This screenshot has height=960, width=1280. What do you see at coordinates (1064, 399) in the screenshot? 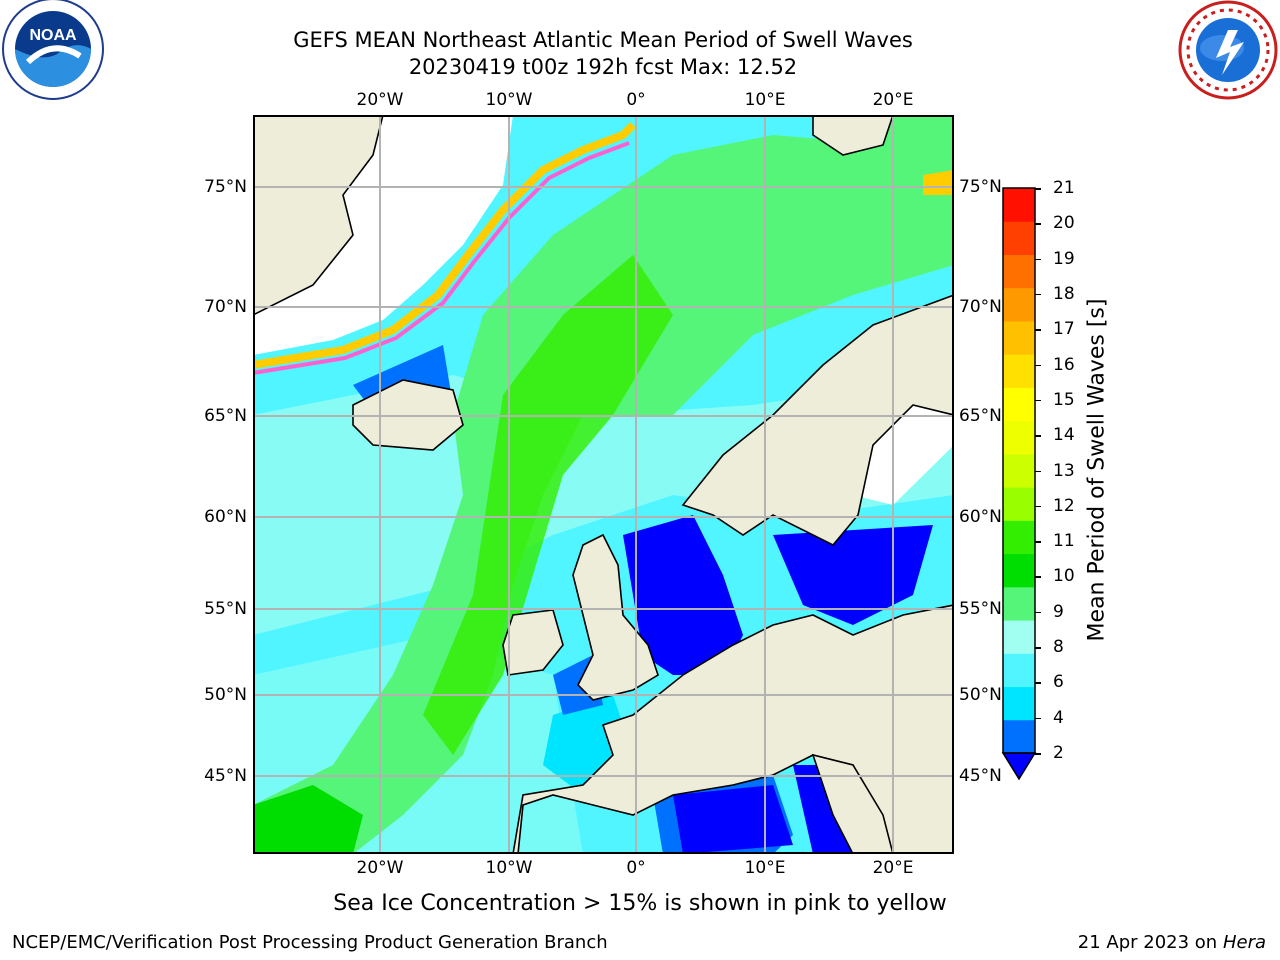
I see `colorbar-tick-label: 15` at bounding box center [1064, 399].